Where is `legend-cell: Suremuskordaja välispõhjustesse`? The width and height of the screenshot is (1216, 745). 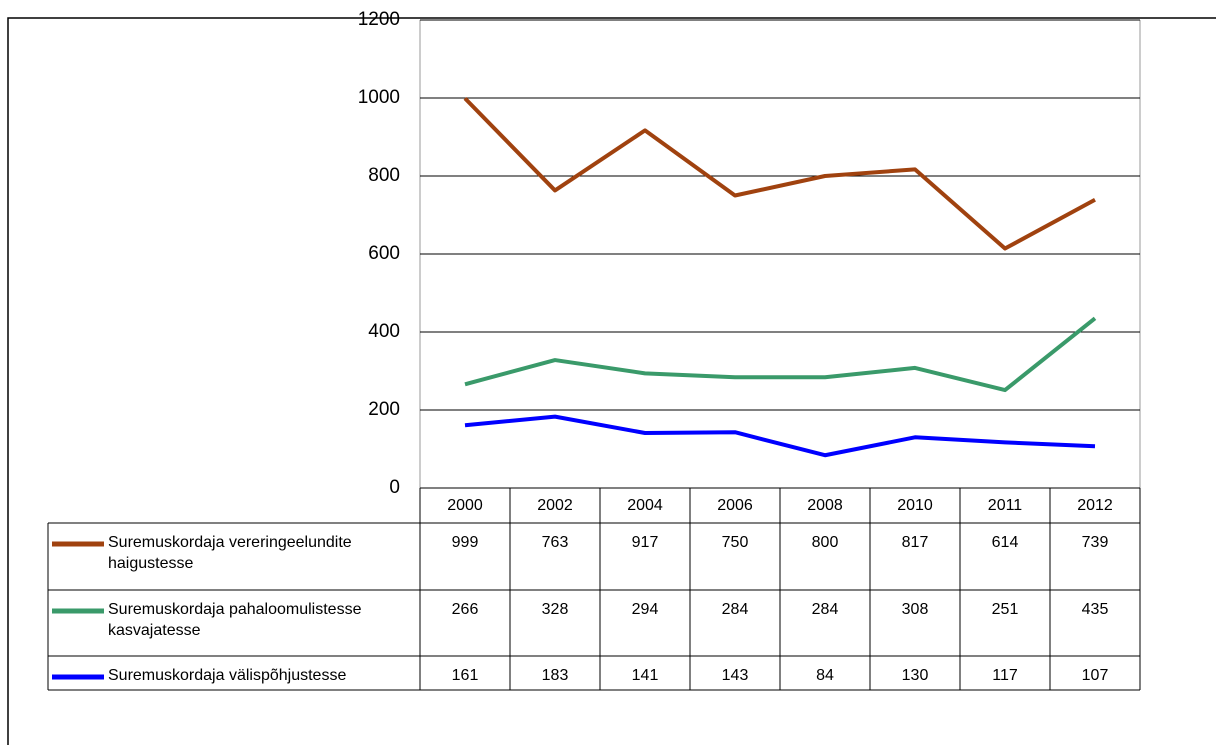 legend-cell: Suremuskordaja välispõhjustesse is located at coordinates (227, 675).